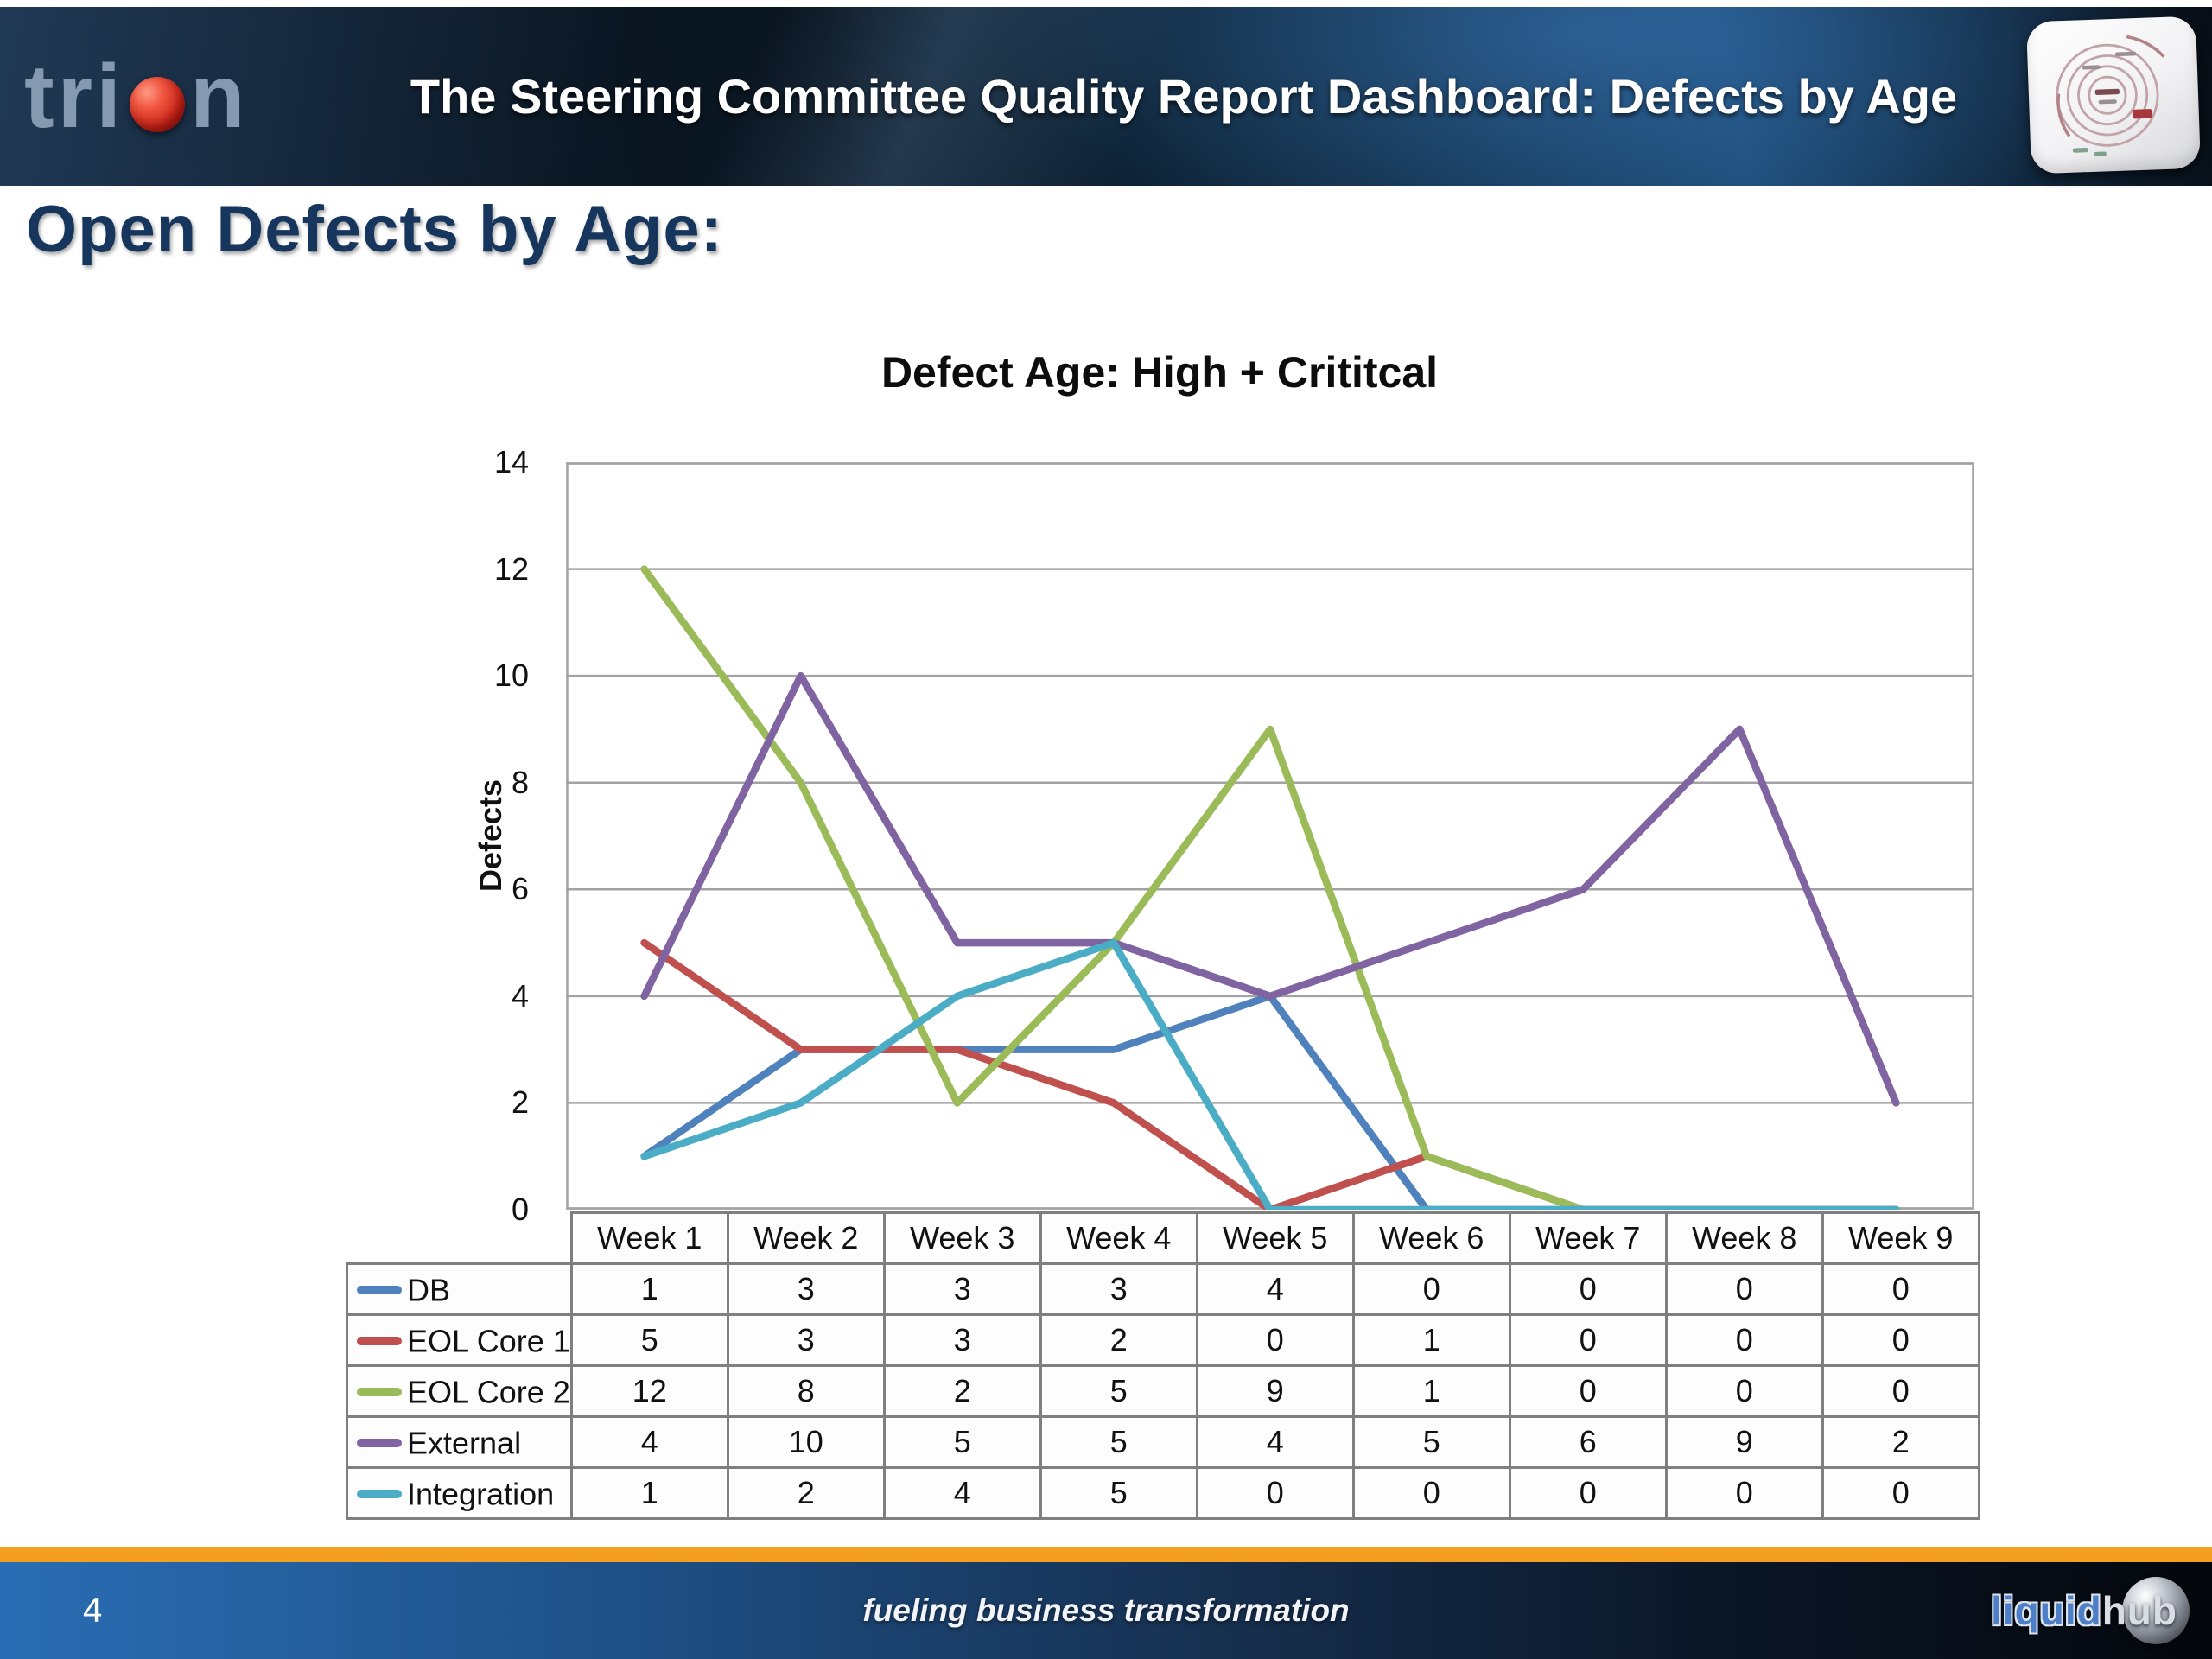 Image resolution: width=2212 pixels, height=1659 pixels. I want to click on value-cell: 10, so click(806, 1442).